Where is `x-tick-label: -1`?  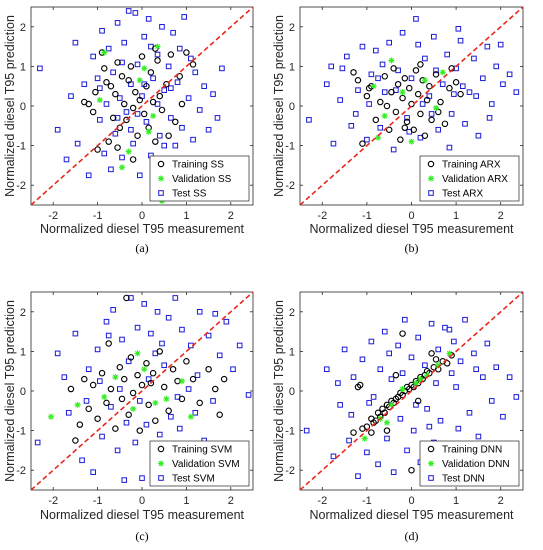
x-tick-label: -1 is located at coordinates (367, 501).